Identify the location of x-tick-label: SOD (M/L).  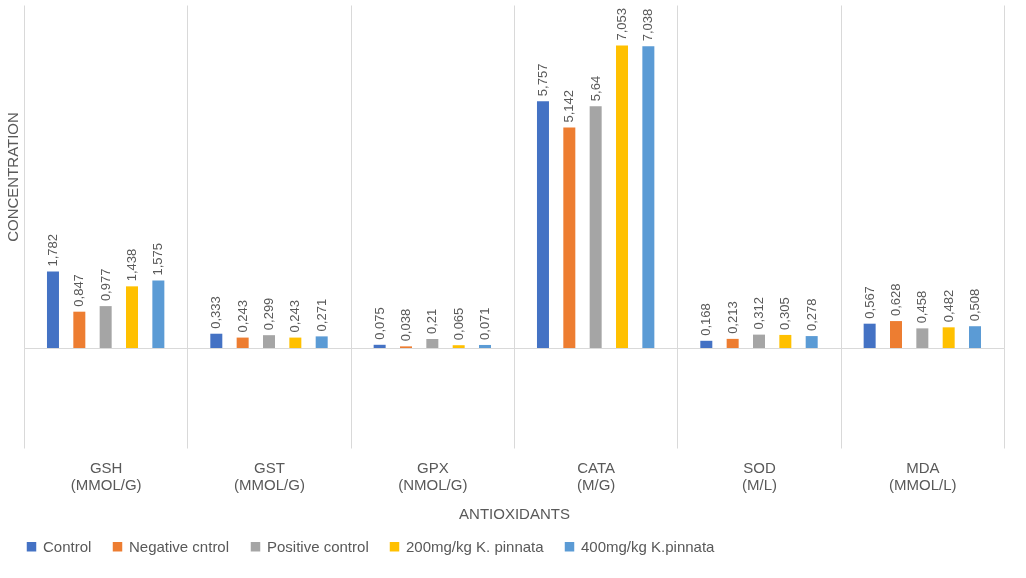
(759, 475).